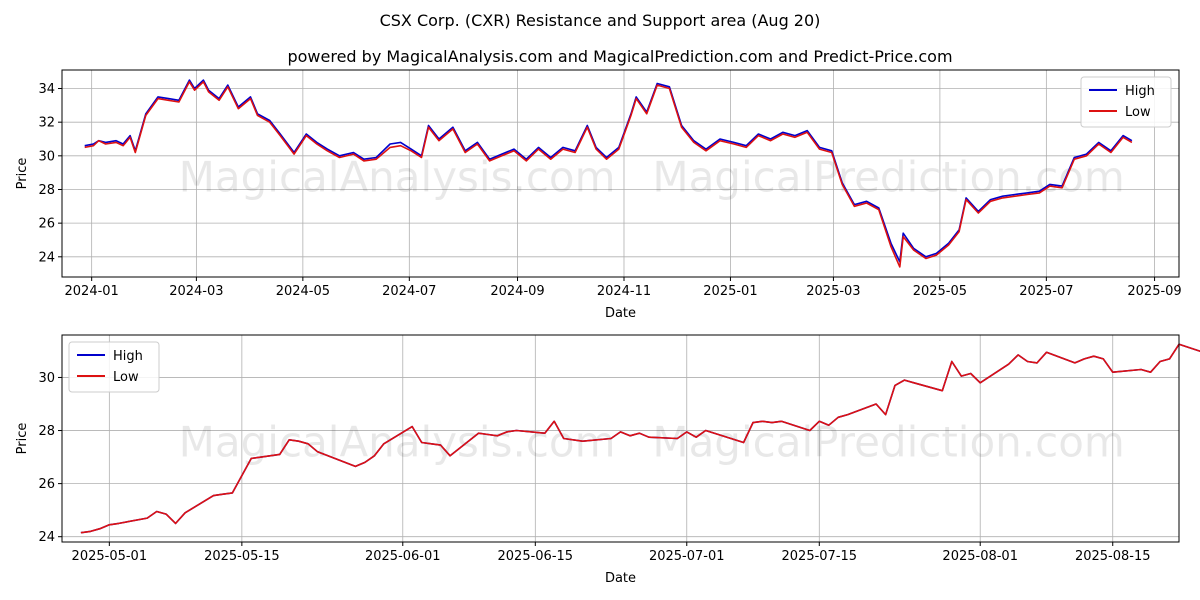 This screenshot has height=600, width=1200. Describe the element at coordinates (110, 556) in the screenshot. I see `x-tick-label: 2025-05-01` at that location.